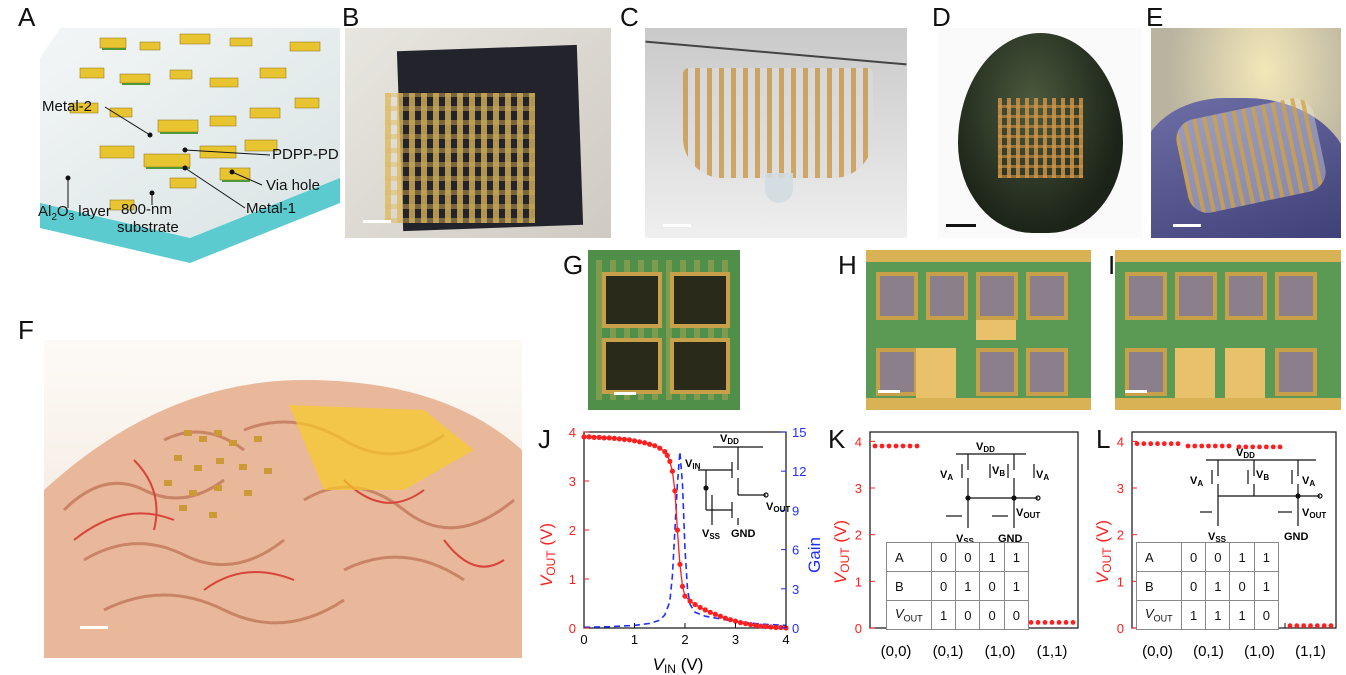 This screenshot has height=675, width=1346. Describe the element at coordinates (958, 557) in the screenshot. I see `truth-row-a: A 0 0 1 1` at that location.